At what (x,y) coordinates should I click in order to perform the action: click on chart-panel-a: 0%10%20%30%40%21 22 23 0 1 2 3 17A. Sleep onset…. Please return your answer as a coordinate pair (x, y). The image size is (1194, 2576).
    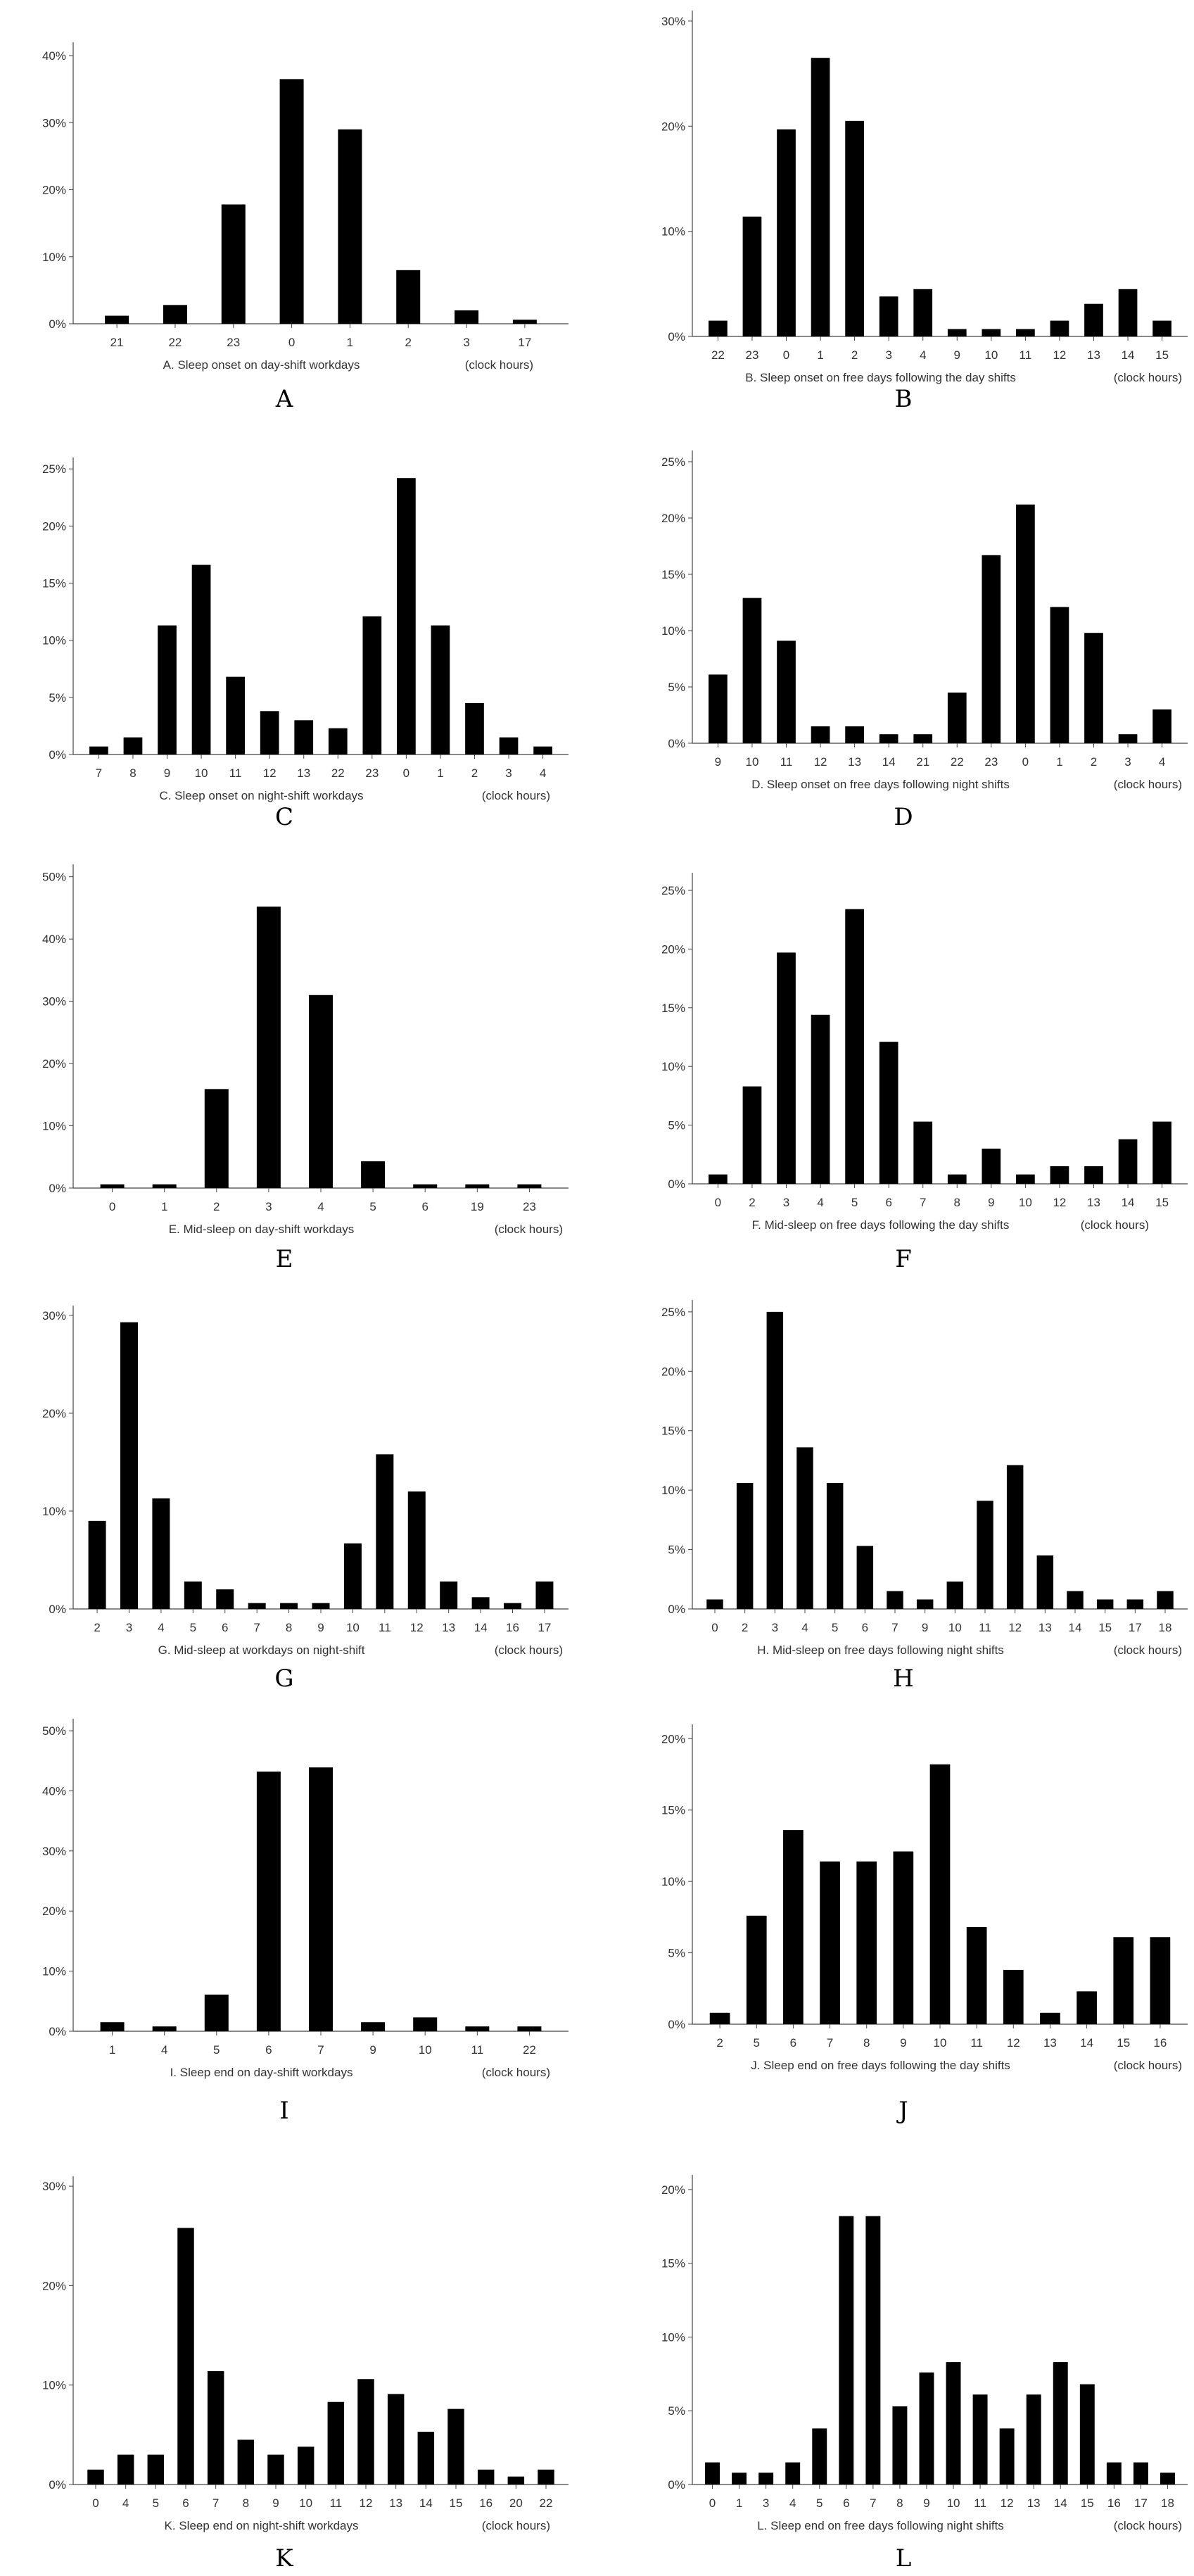
    Looking at the image, I should click on (305, 227).